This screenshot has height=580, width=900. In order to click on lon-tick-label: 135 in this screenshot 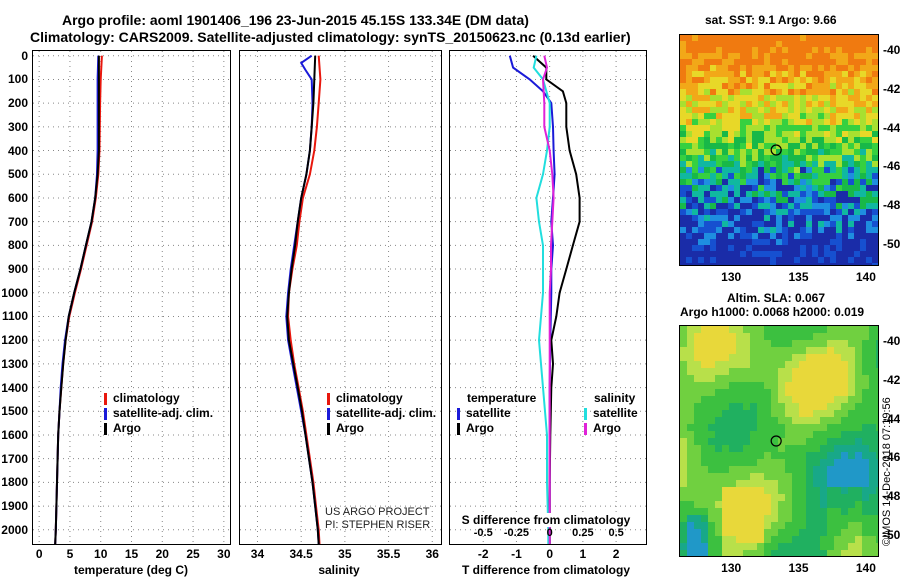, I will do `click(798, 568)`.